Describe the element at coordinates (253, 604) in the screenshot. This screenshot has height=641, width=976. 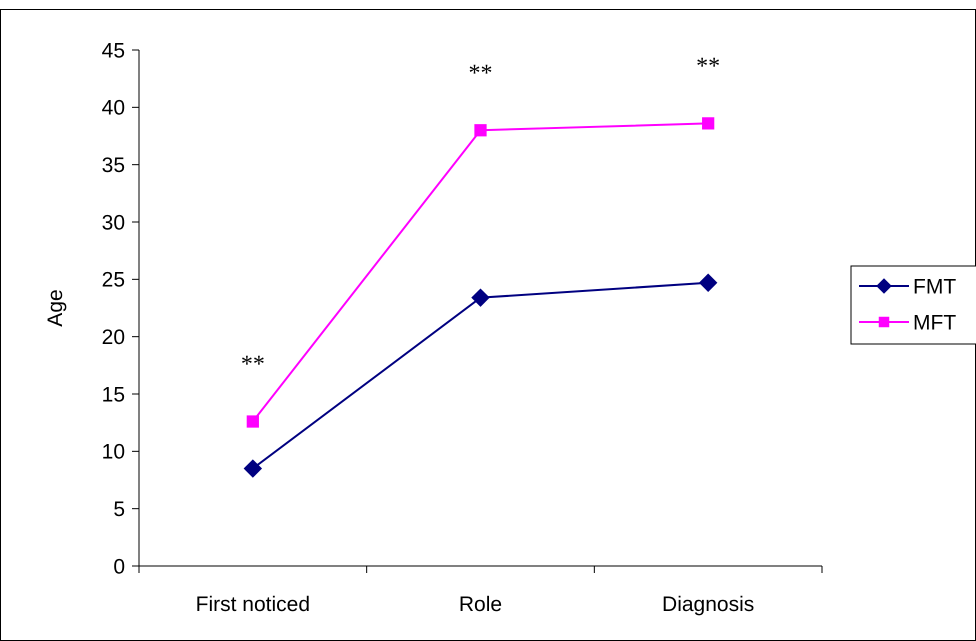
I see `x-tick-label: First noticed` at that location.